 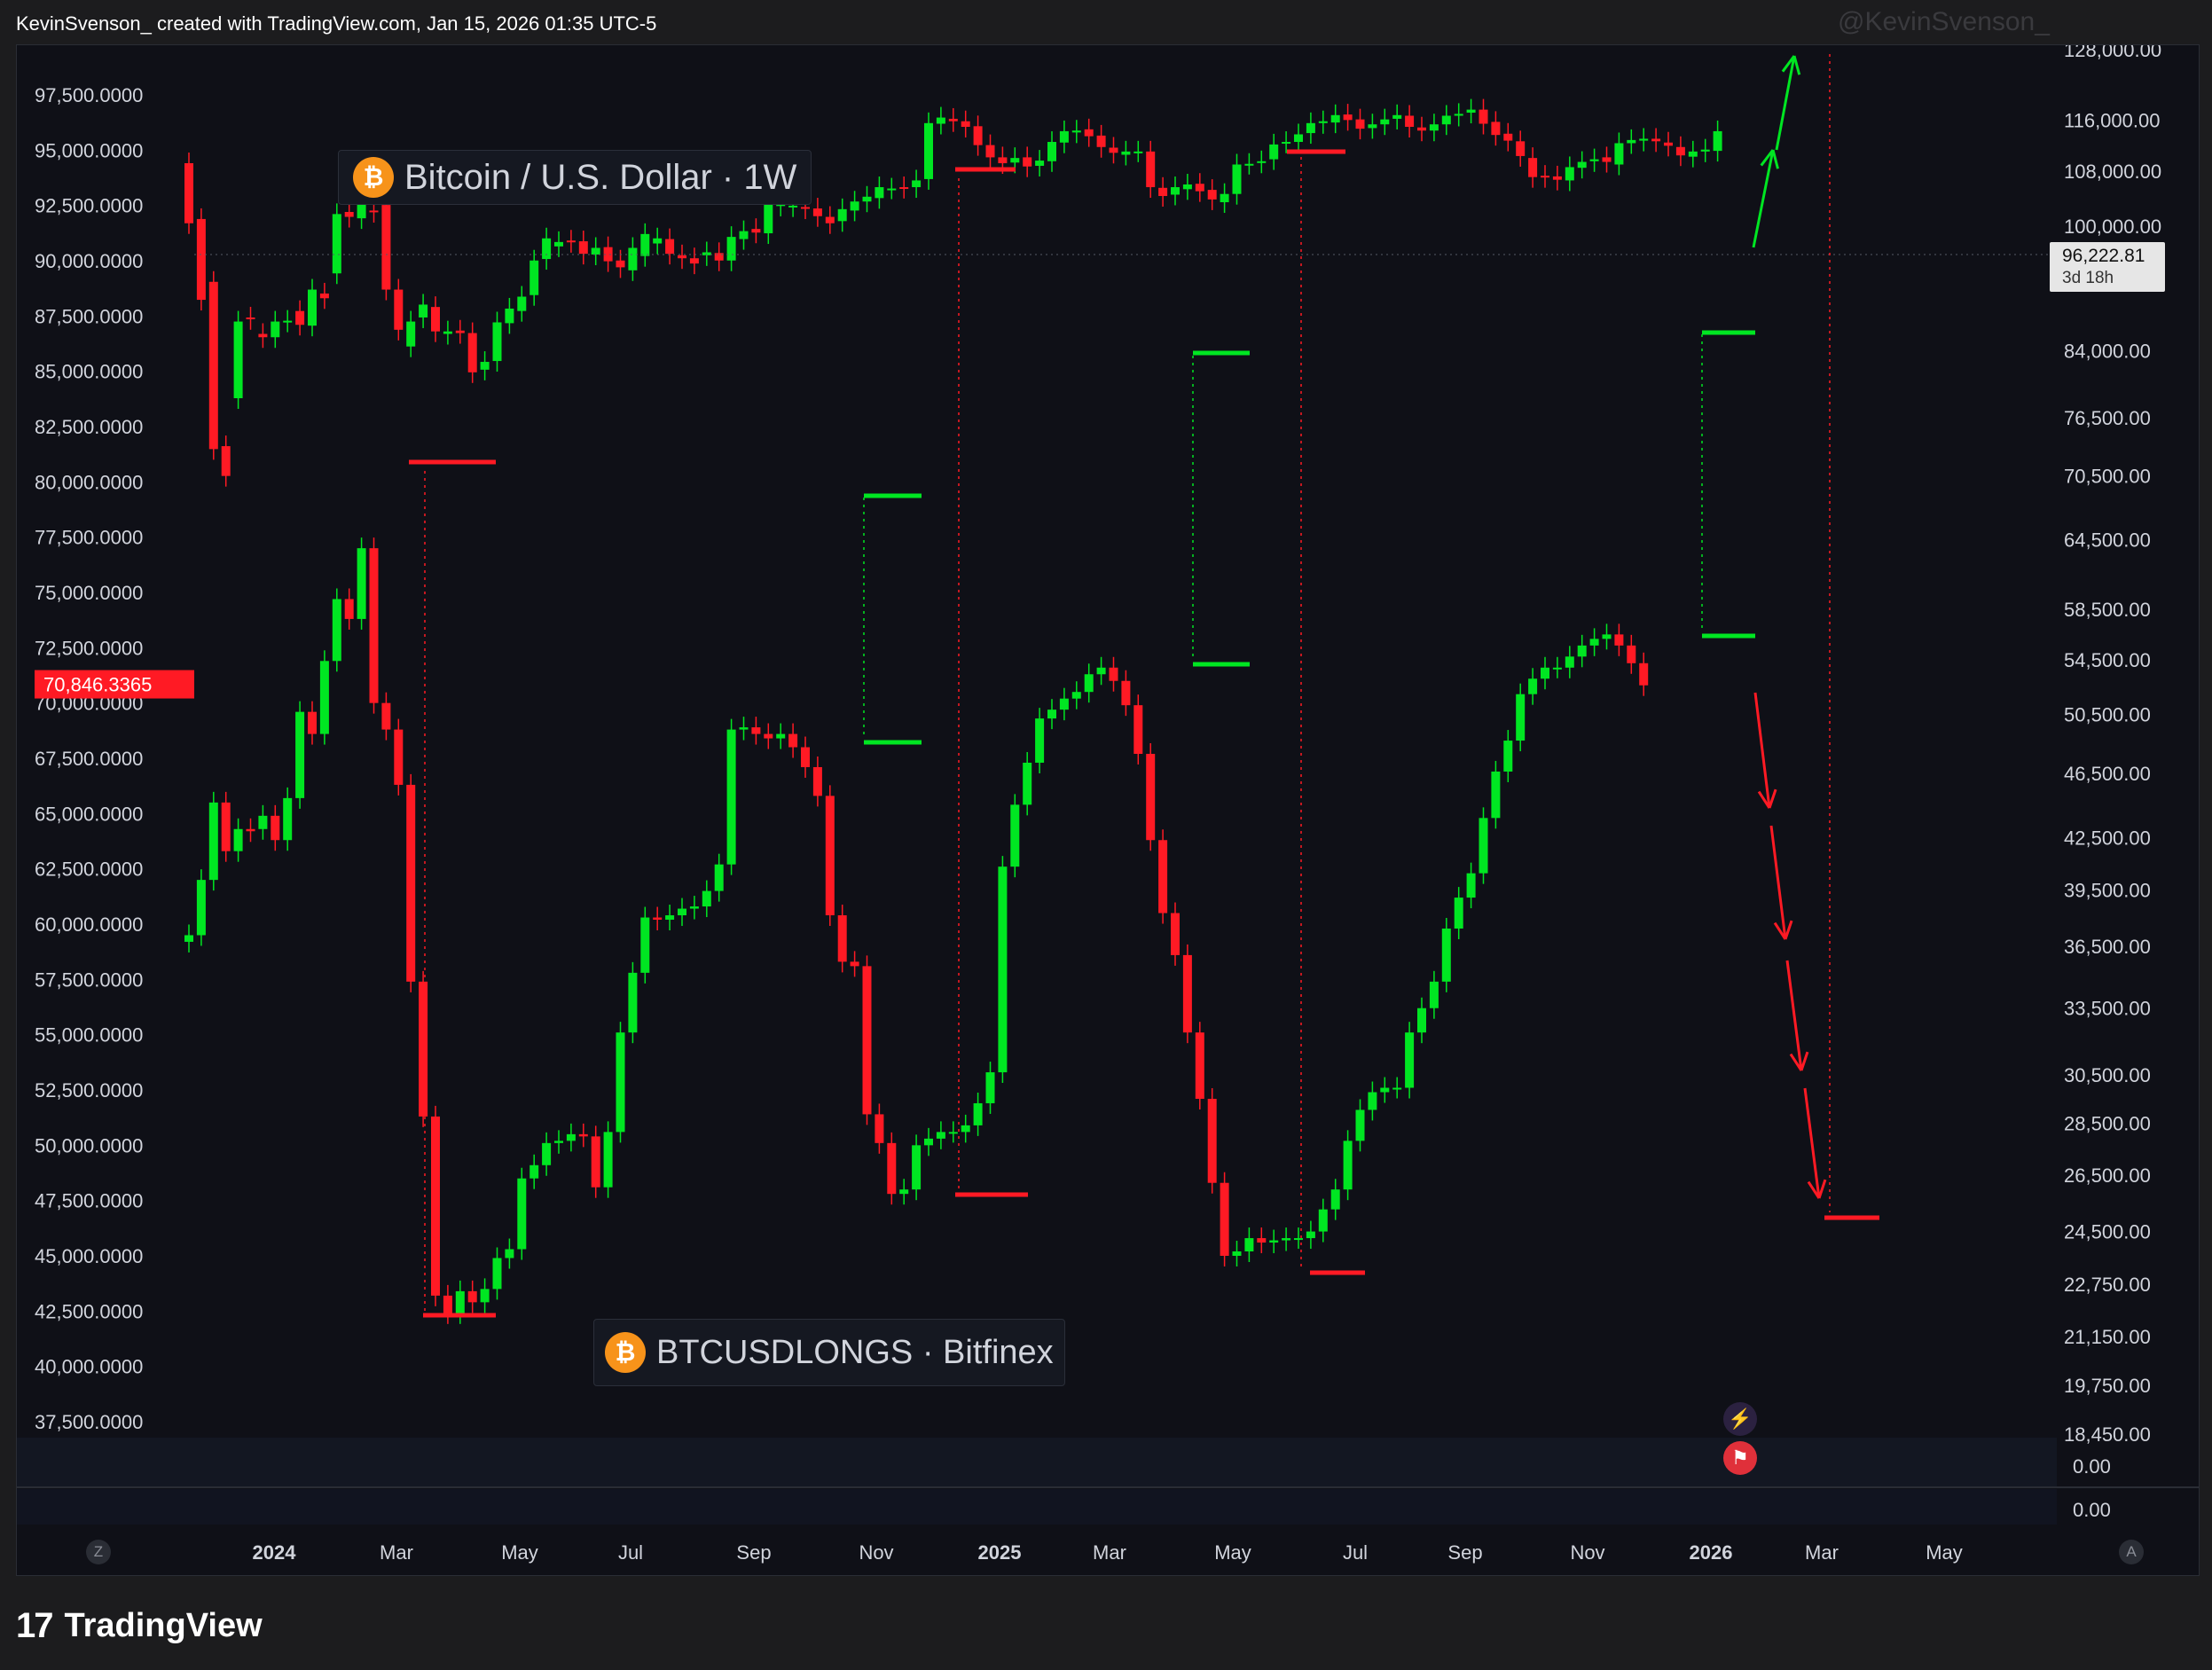 What do you see at coordinates (139, 1625) in the screenshot?
I see `tradingview-footer: 17 TradingView` at bounding box center [139, 1625].